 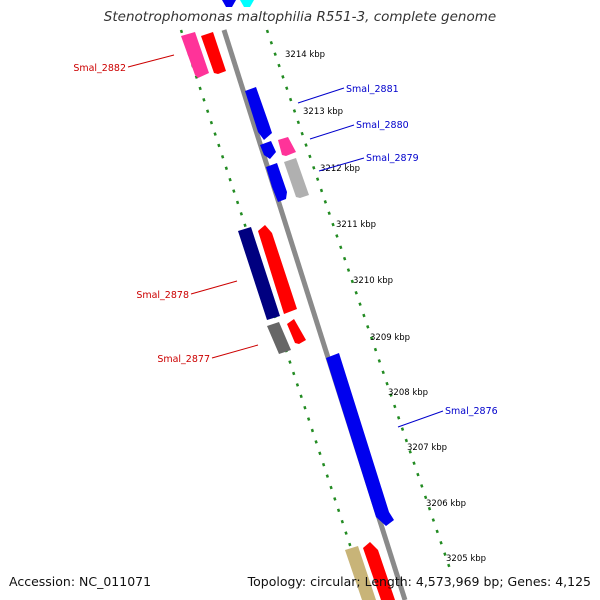 What do you see at coordinates (446, 504) in the screenshot?
I see `kbp-label-3206: 3206 kbp` at bounding box center [446, 504].